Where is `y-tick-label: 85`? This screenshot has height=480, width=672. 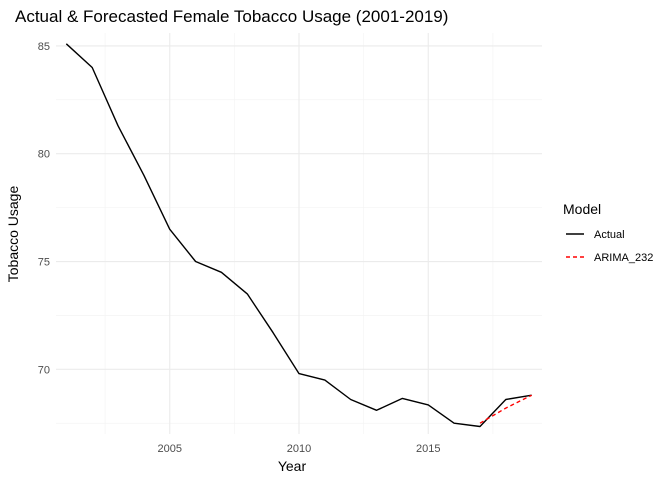 y-tick-label: 85 is located at coordinates (44, 47).